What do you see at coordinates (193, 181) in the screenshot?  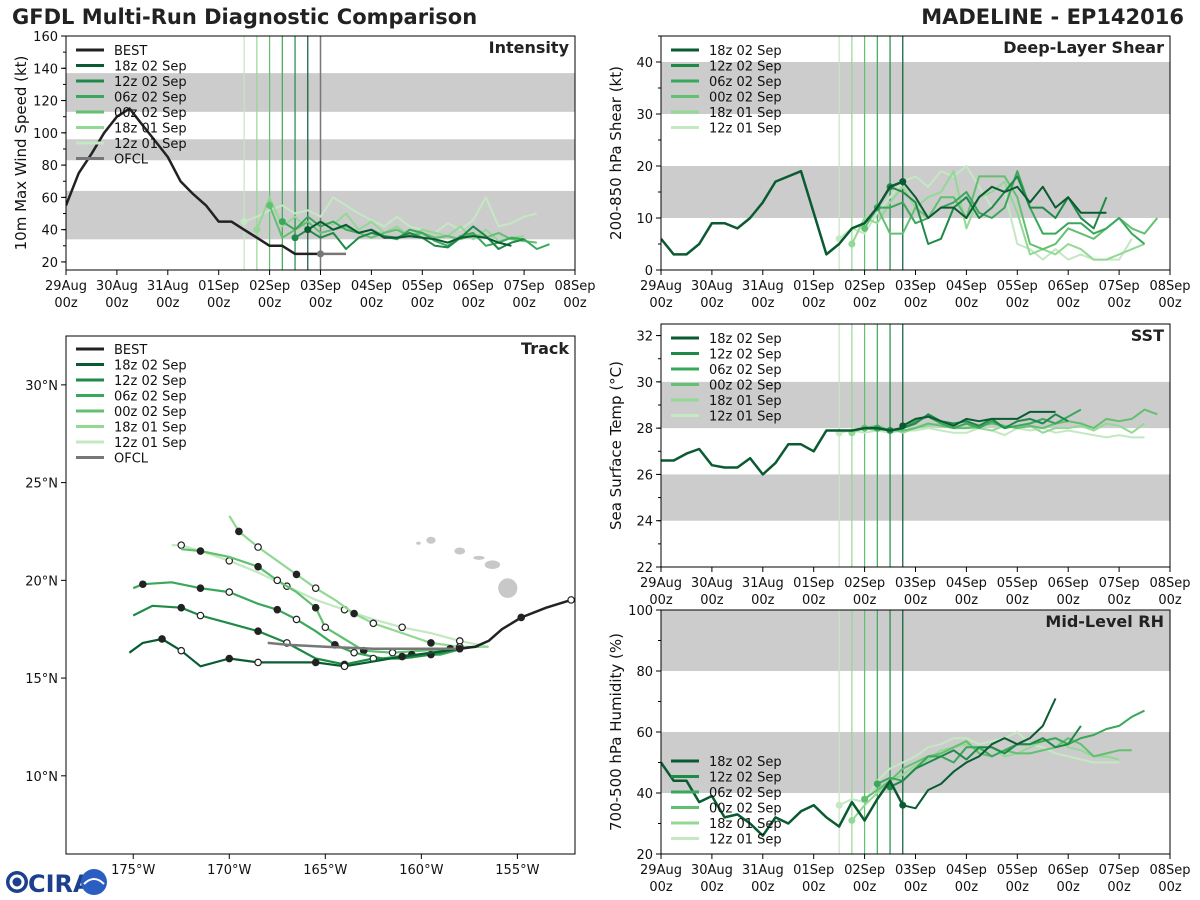 I see `best-line-intensity` at bounding box center [193, 181].